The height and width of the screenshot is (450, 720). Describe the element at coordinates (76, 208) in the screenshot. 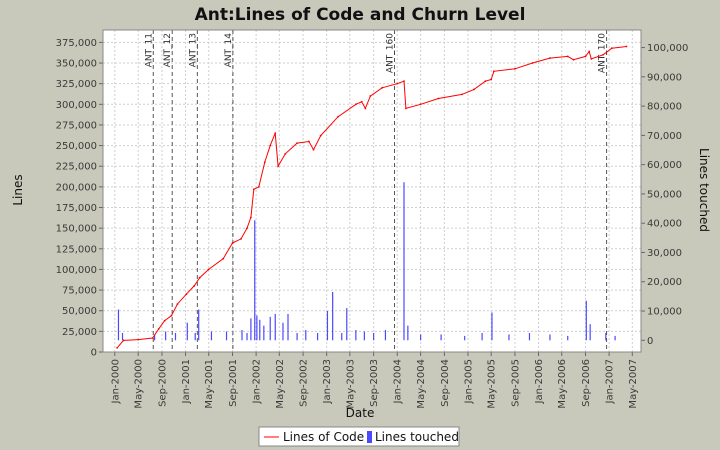

I see `y-tick-label-left: 175,000` at that location.